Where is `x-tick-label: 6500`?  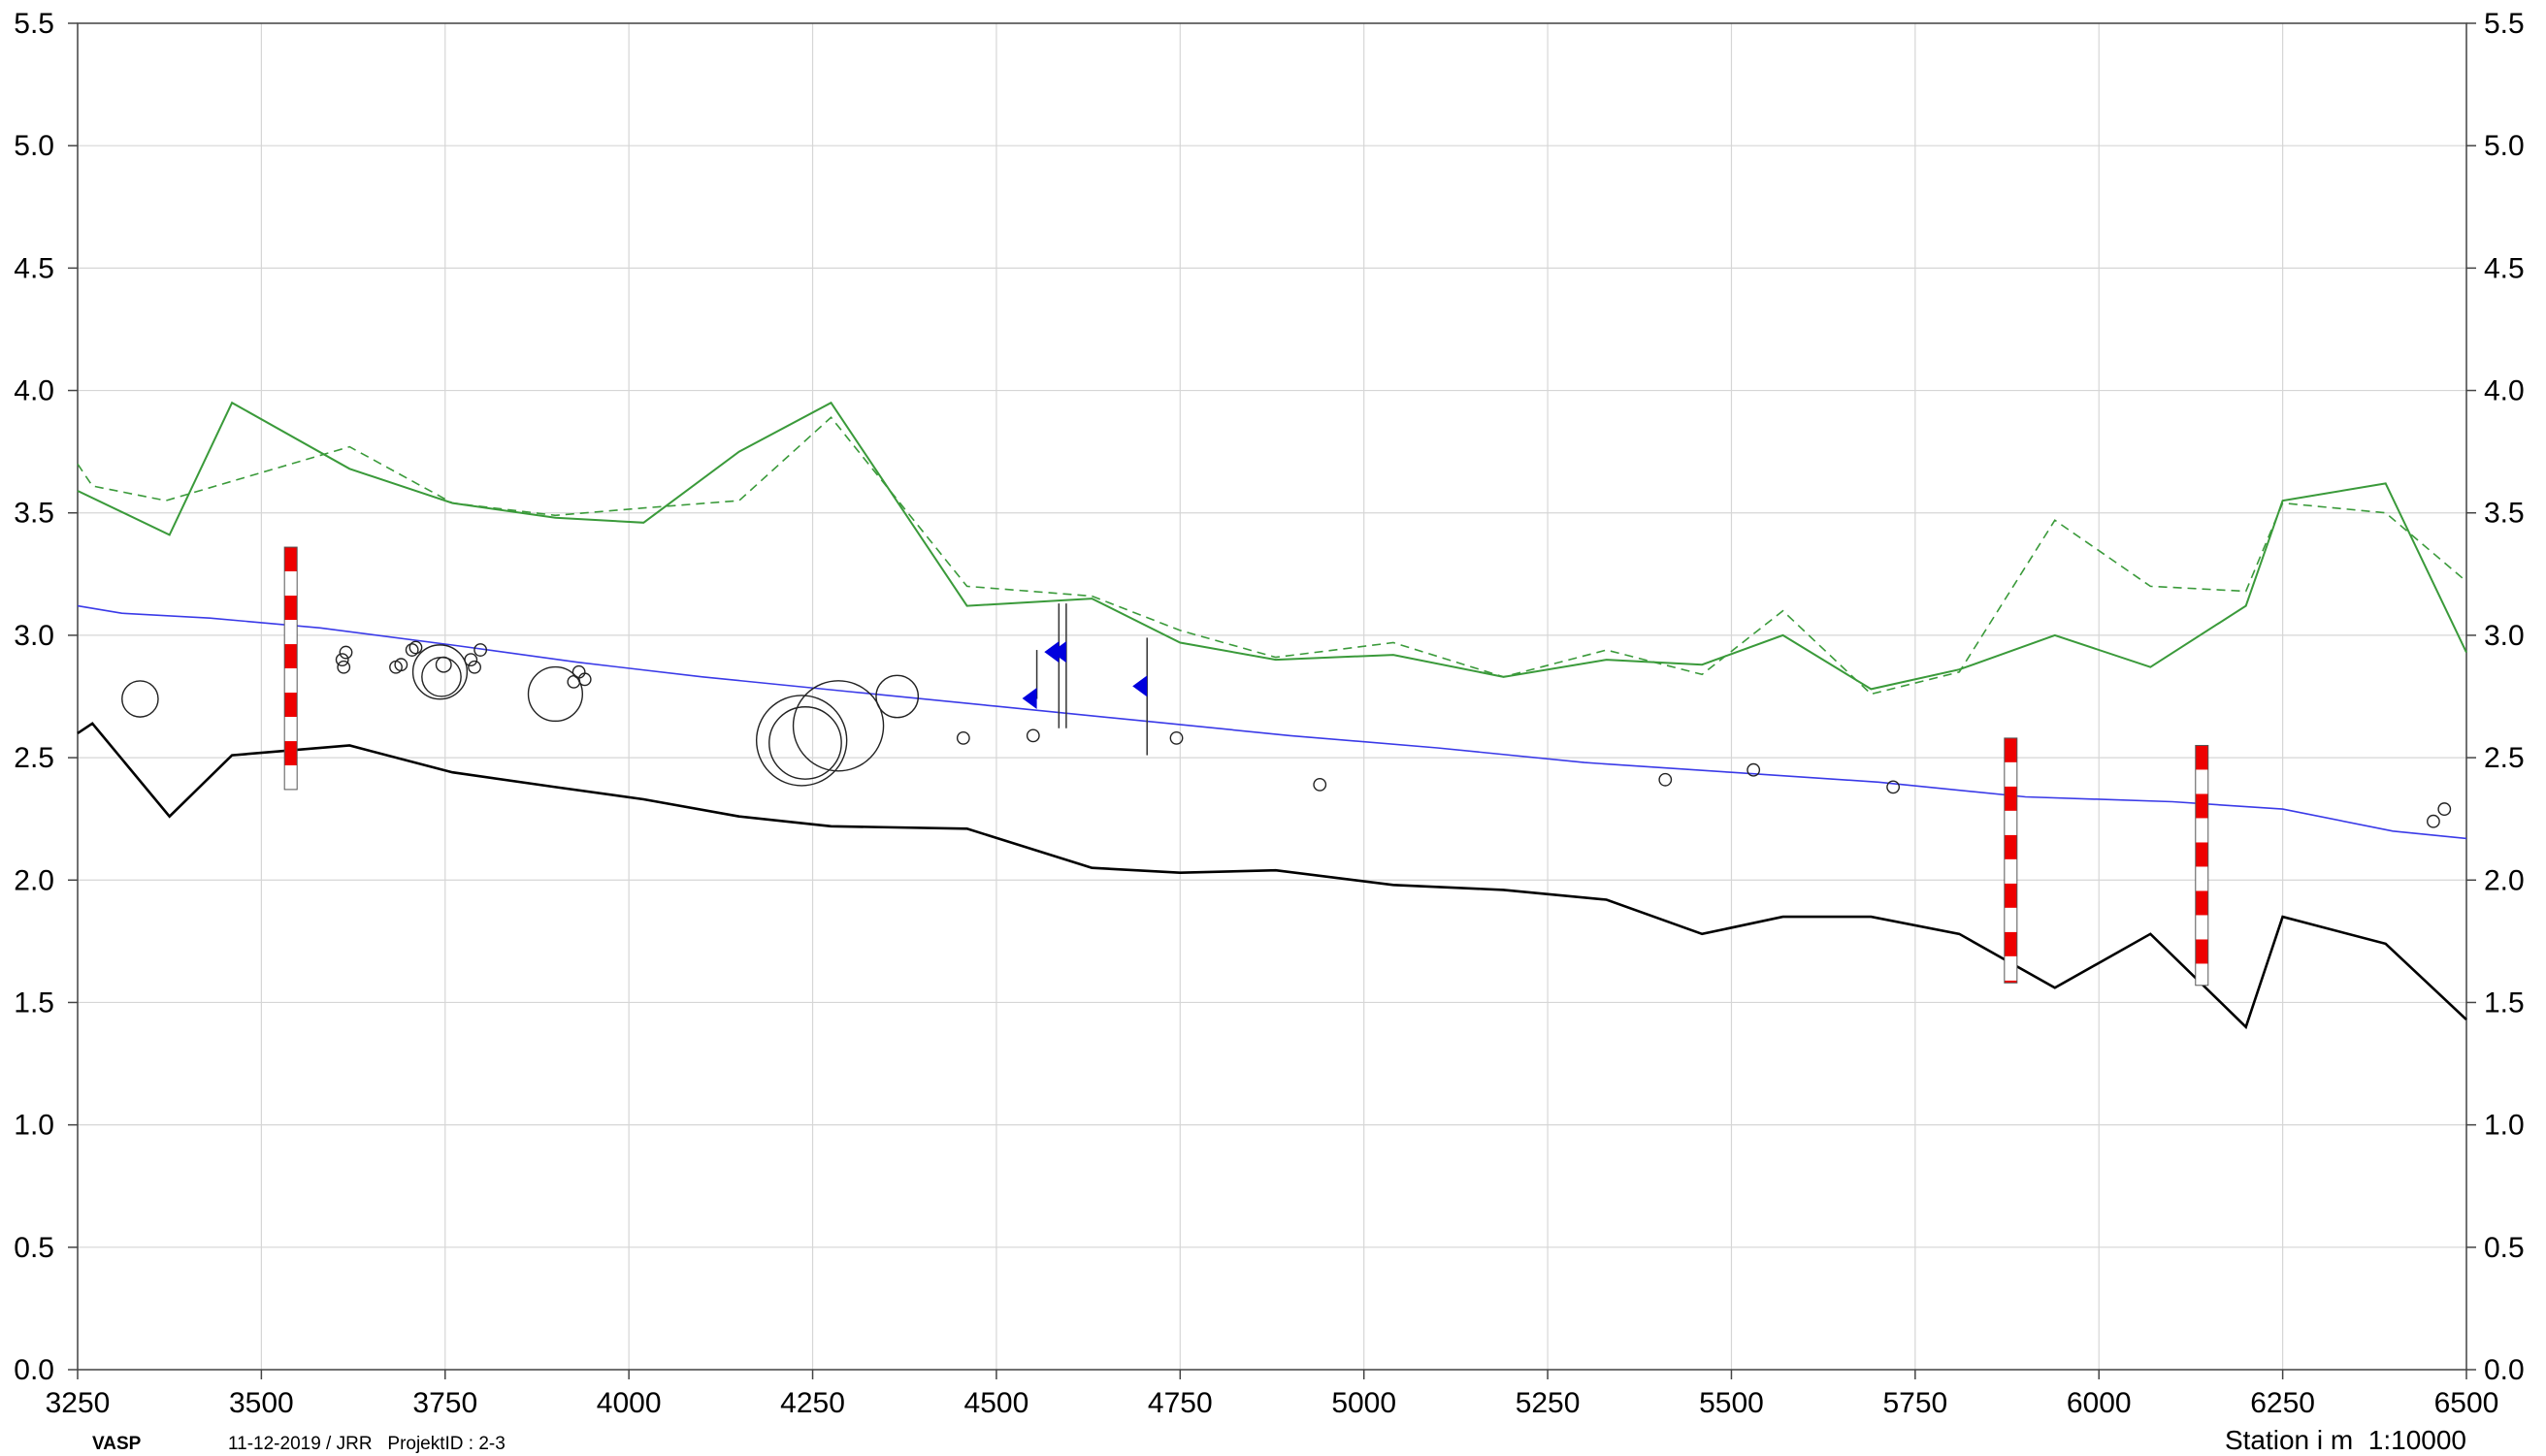 x-tick-label: 6500 is located at coordinates (2466, 1403).